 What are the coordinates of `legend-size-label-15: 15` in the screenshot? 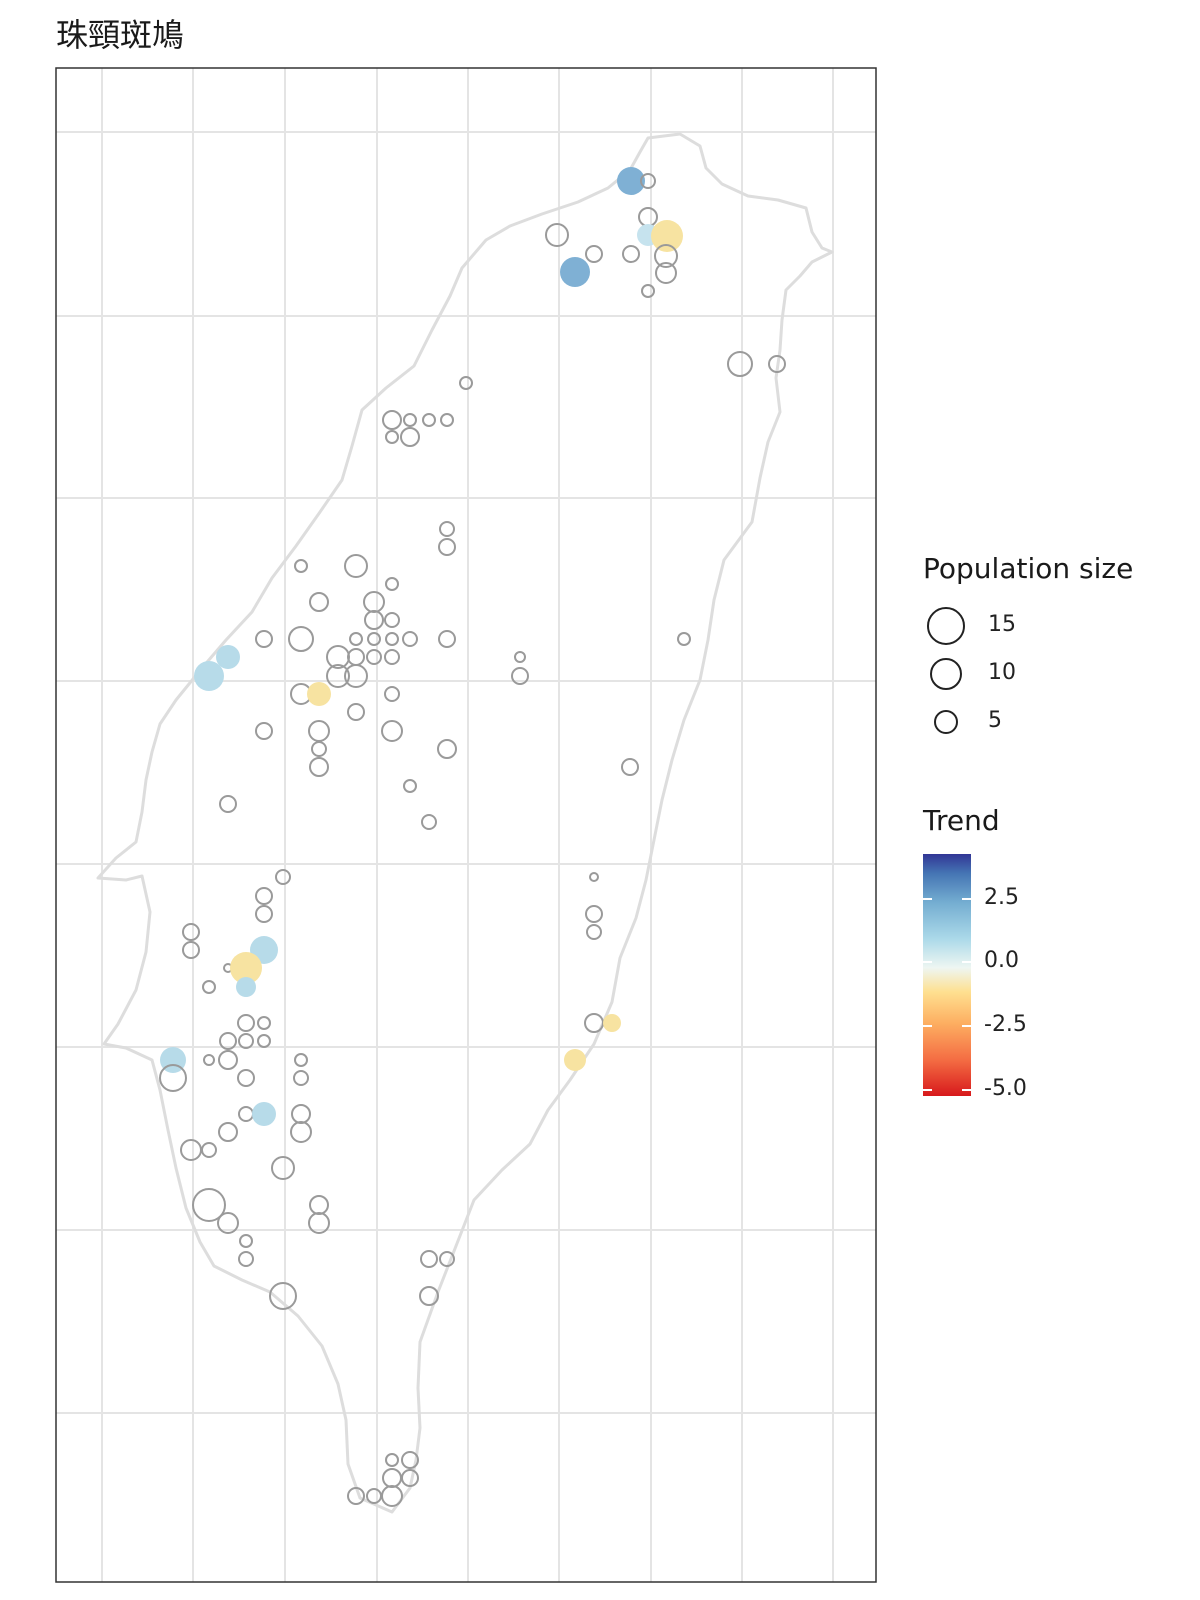 It's located at (1002, 624).